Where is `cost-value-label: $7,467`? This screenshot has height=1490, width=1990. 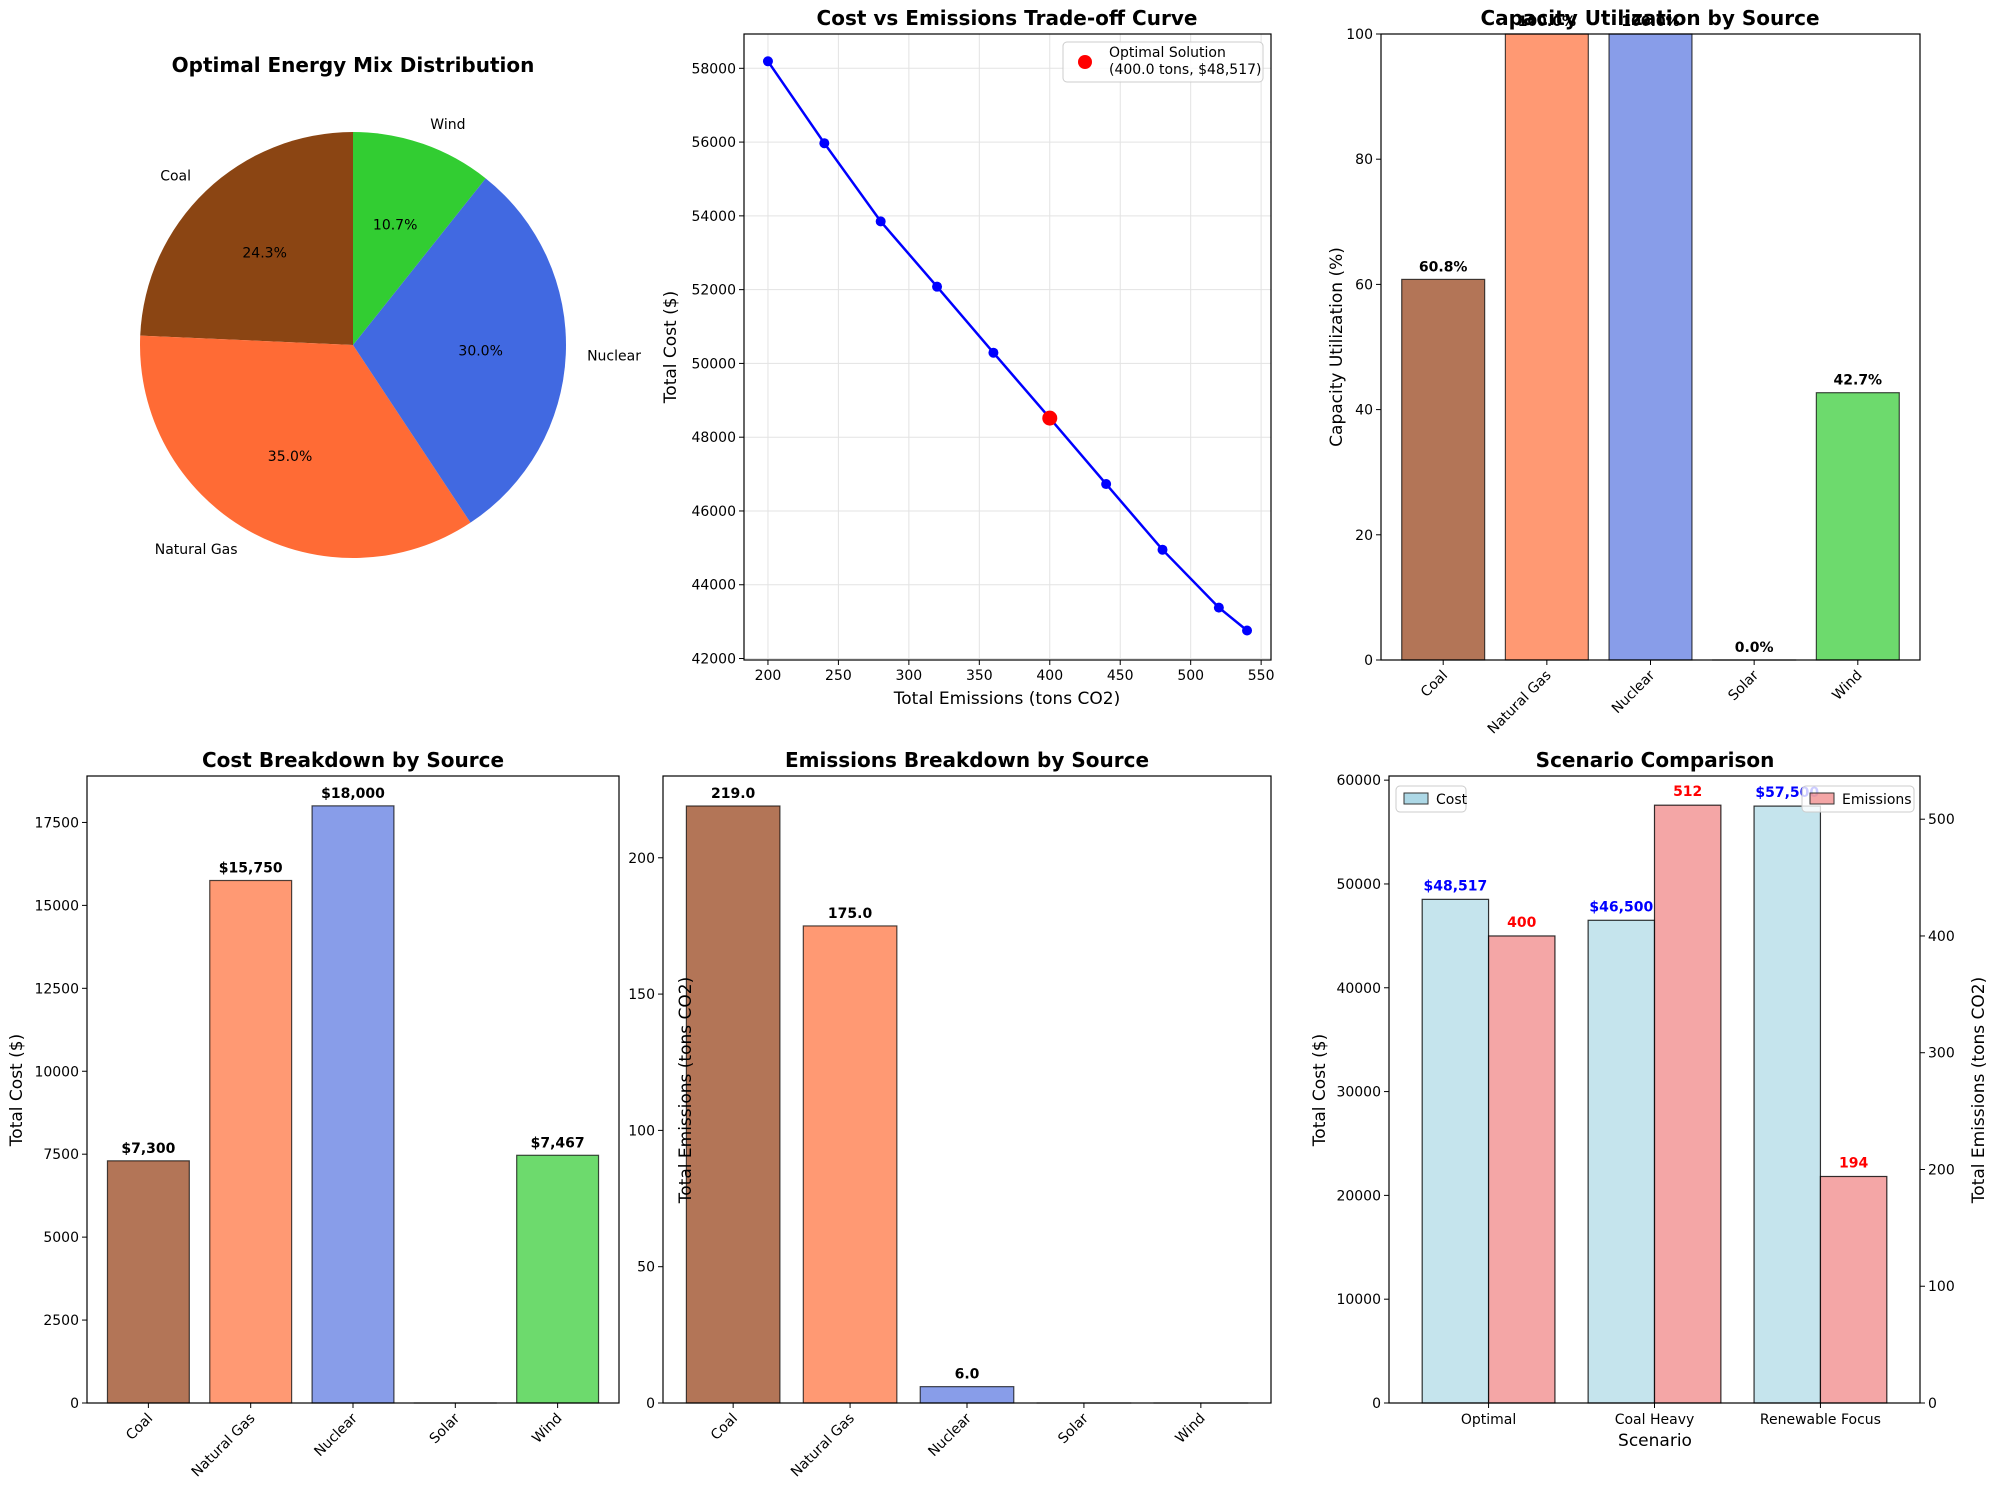 cost-value-label: $7,467 is located at coordinates (558, 1143).